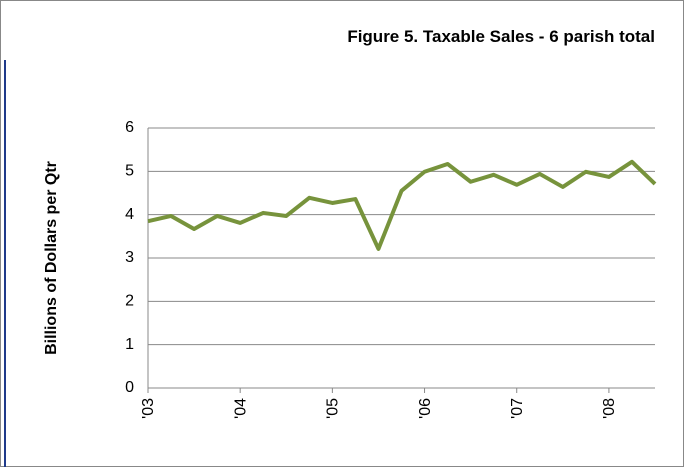 The image size is (684, 467). What do you see at coordinates (402, 205) in the screenshot?
I see `series-line` at bounding box center [402, 205].